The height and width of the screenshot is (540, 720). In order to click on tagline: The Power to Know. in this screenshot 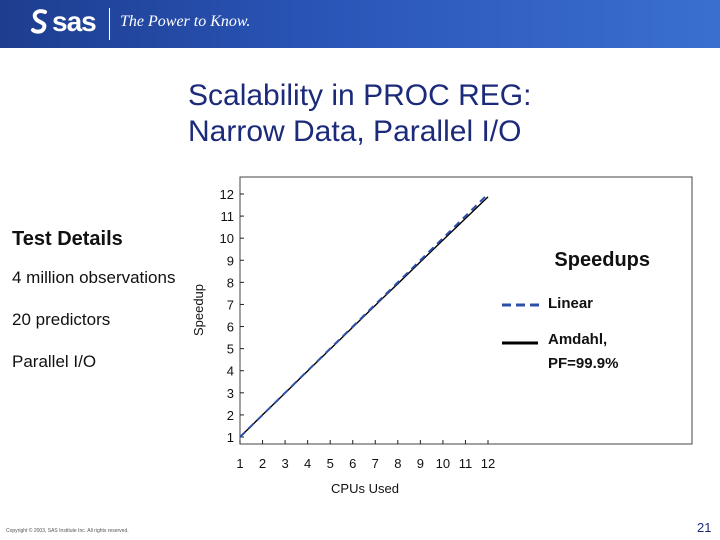, I will do `click(185, 21)`.